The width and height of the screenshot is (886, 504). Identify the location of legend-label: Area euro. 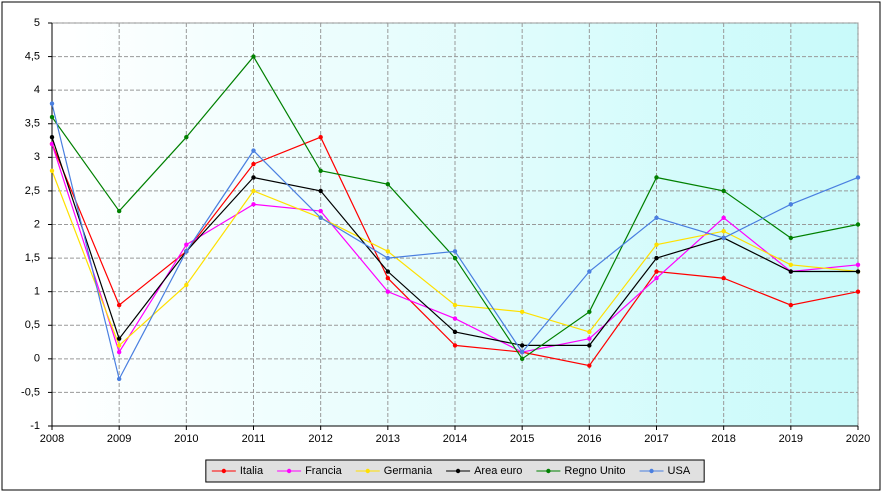
(498, 471).